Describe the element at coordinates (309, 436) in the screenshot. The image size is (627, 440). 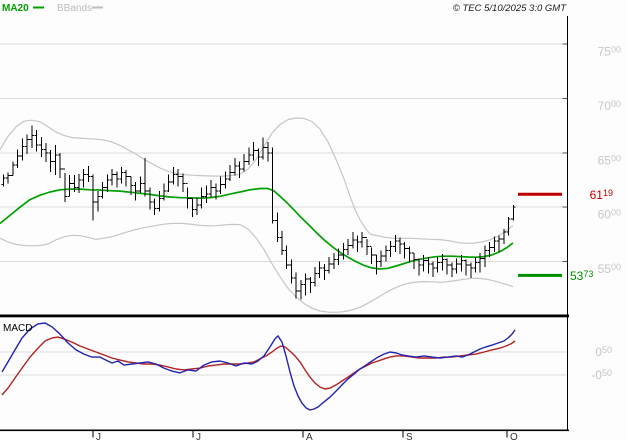
I see `month-axis-label: A` at that location.